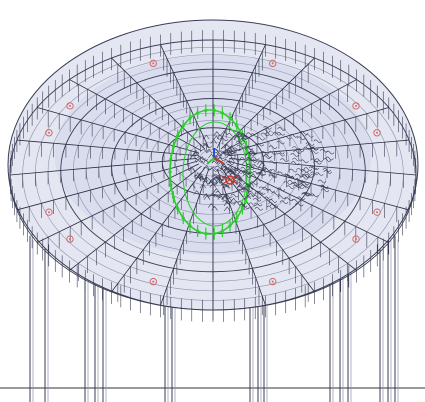  Describe the element at coordinates (210, 161) in the screenshot. I see `axis-y-icon` at that location.